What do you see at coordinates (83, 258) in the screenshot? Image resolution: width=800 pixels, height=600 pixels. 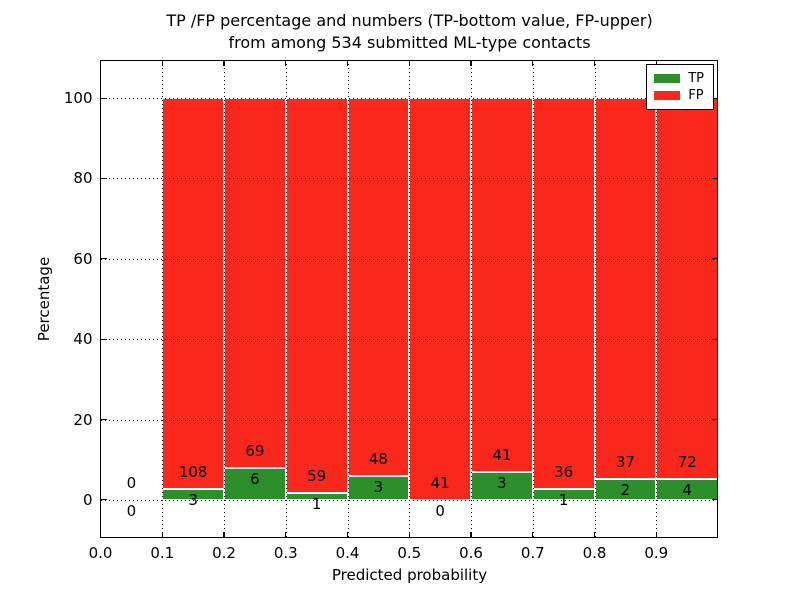 I see `y-tick-label: 60` at bounding box center [83, 258].